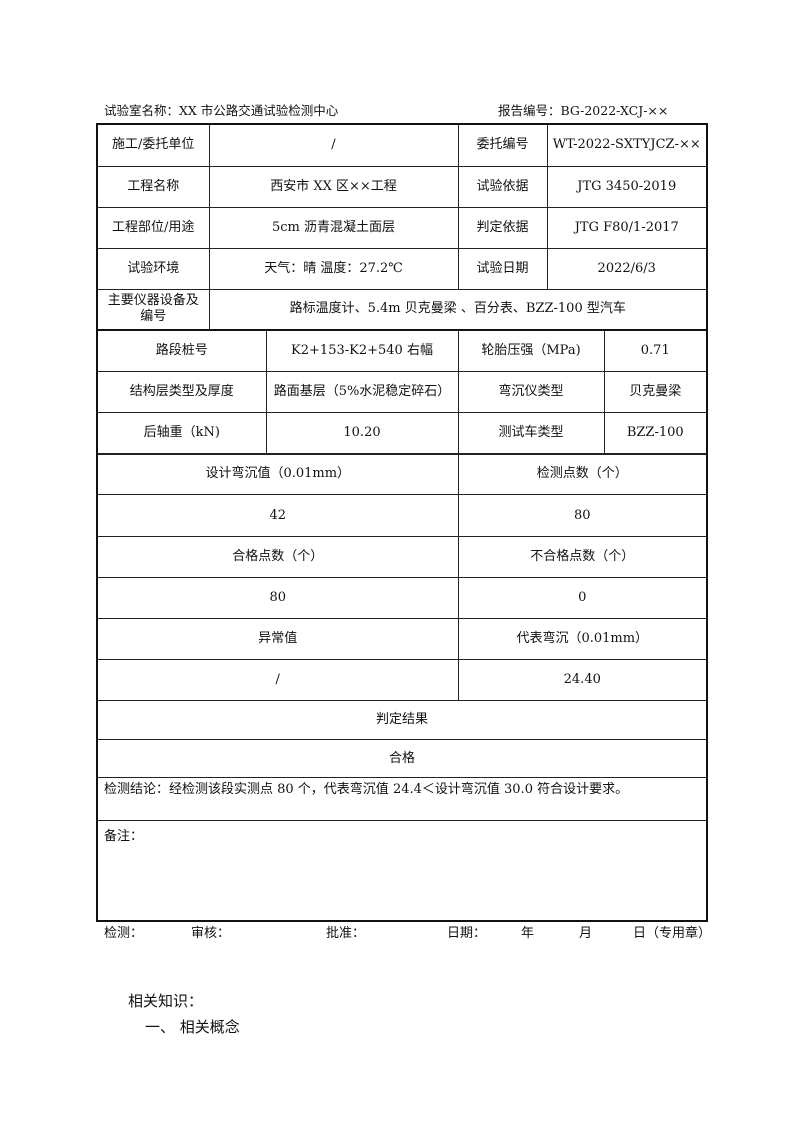  I want to click on remarks-row: 备注：, so click(402, 870).